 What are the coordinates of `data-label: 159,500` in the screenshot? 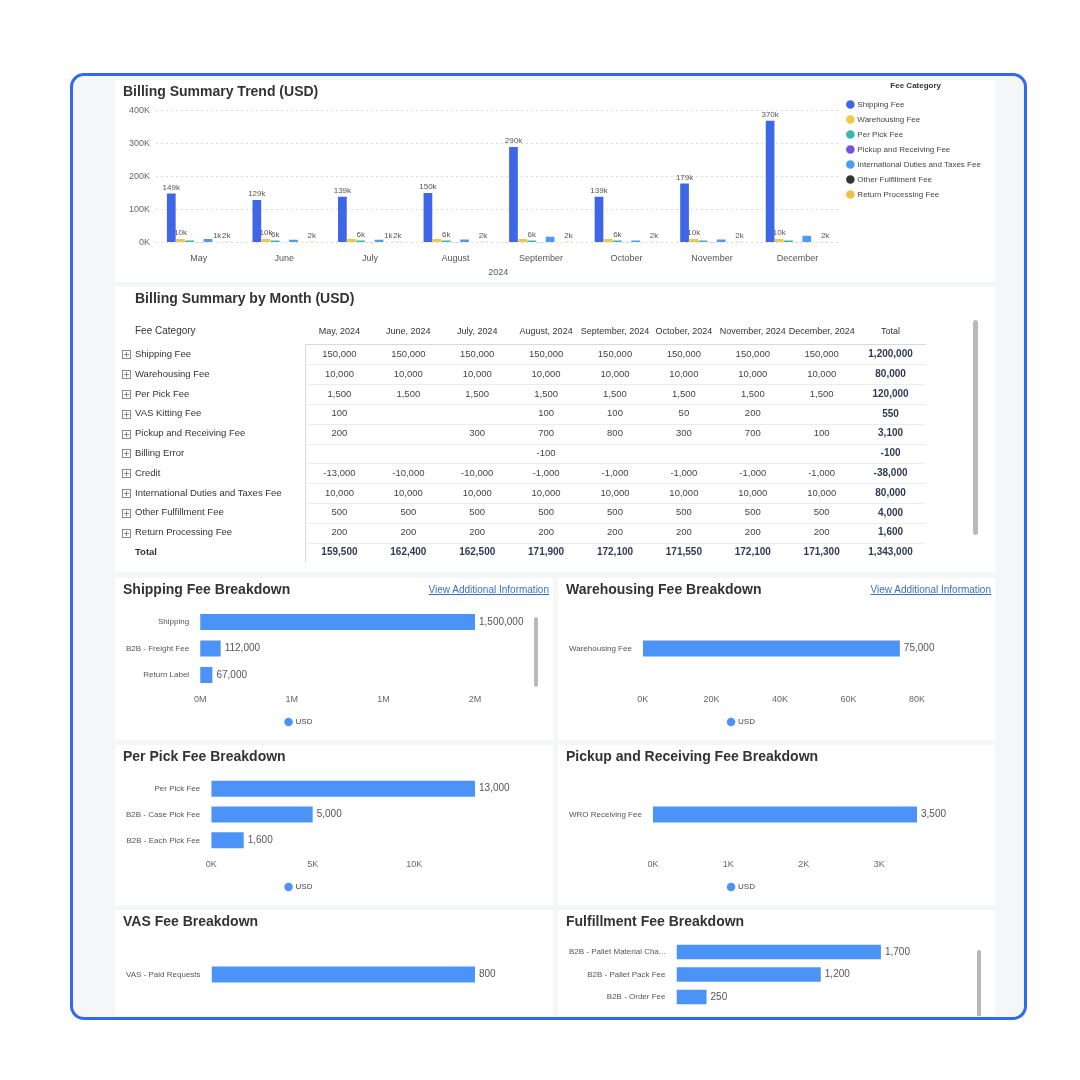 It's located at (339, 552).